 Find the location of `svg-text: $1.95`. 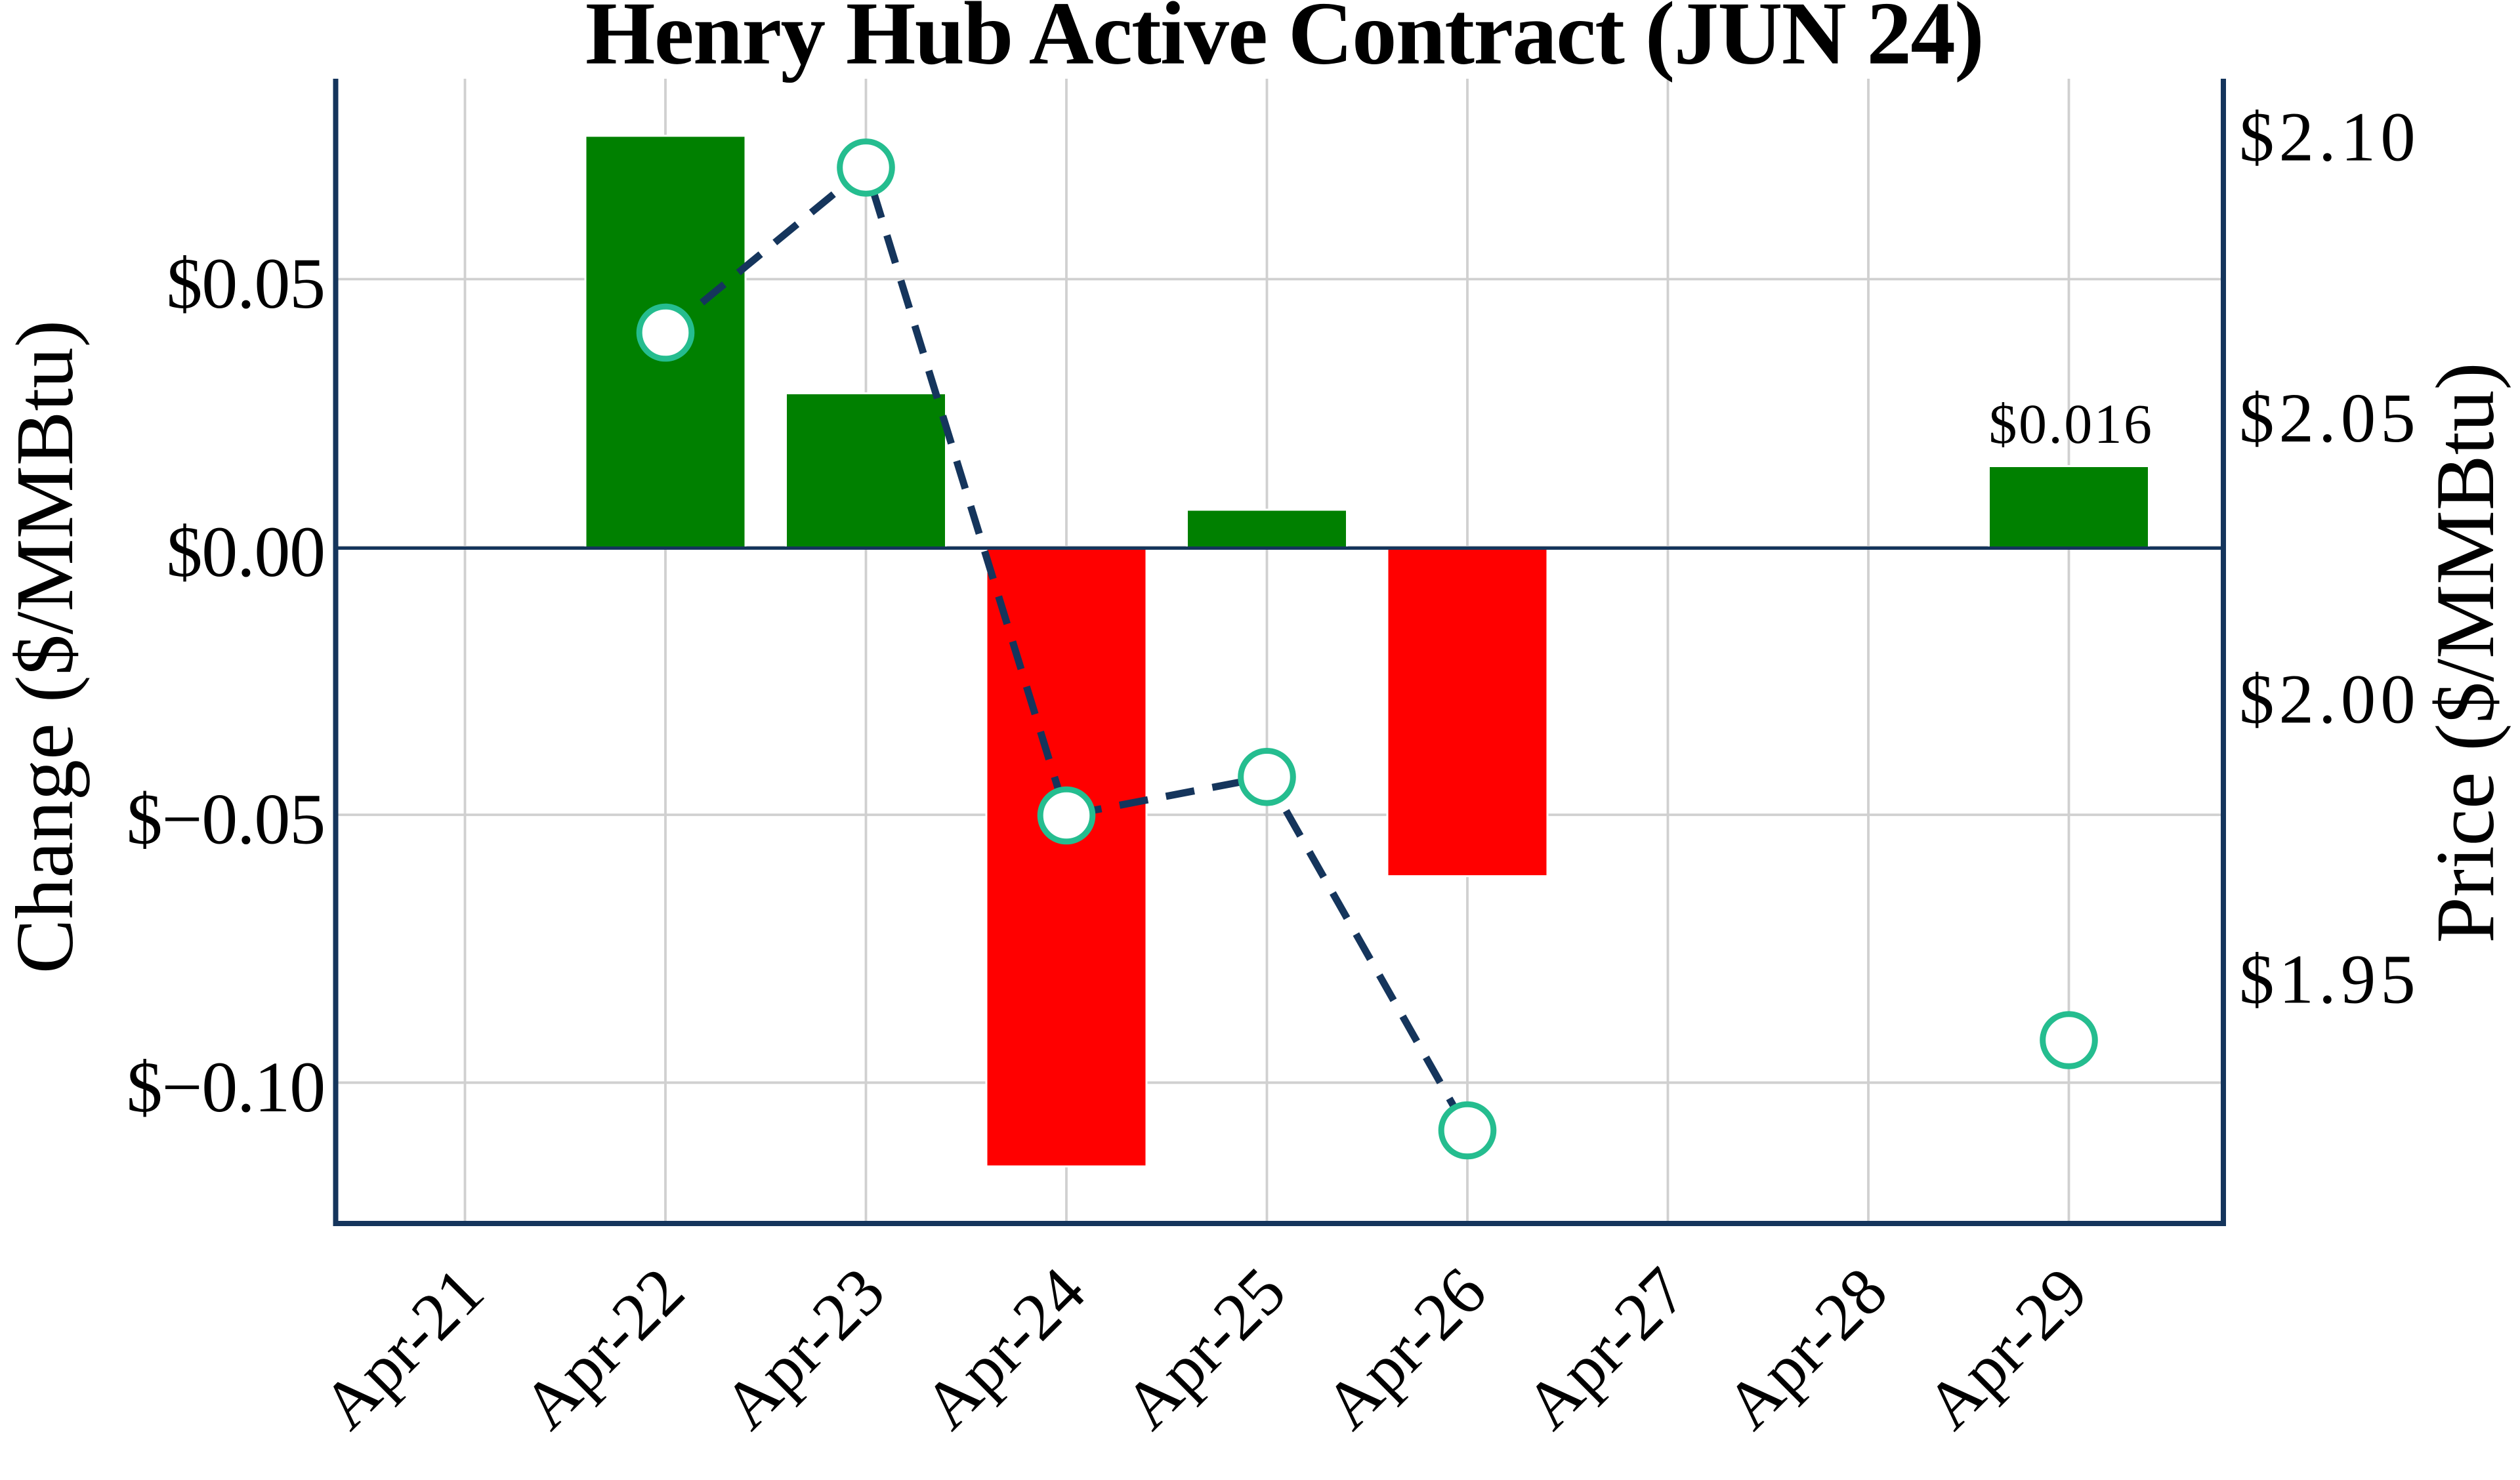

svg-text: $1.95 is located at coordinates (2329, 980).